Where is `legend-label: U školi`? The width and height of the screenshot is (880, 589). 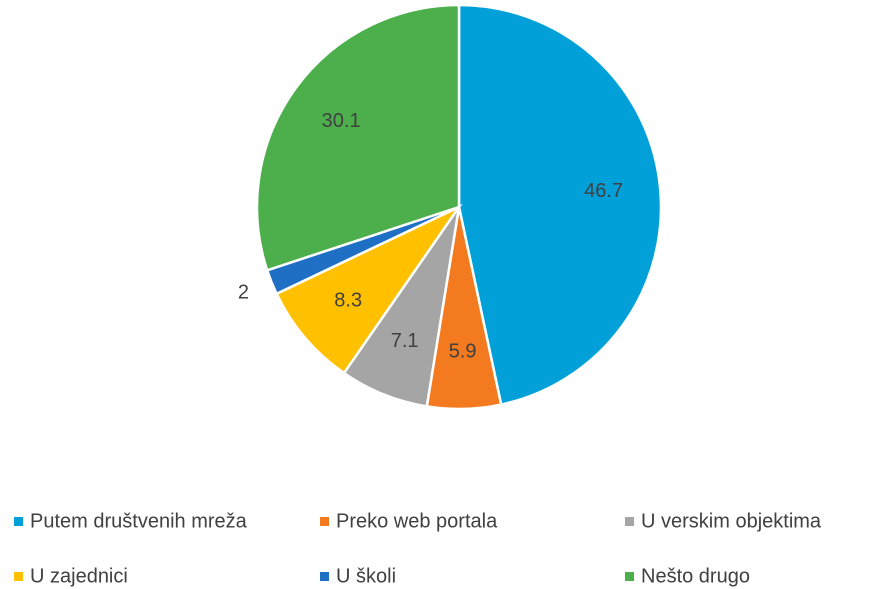
legend-label: U školi is located at coordinates (366, 576).